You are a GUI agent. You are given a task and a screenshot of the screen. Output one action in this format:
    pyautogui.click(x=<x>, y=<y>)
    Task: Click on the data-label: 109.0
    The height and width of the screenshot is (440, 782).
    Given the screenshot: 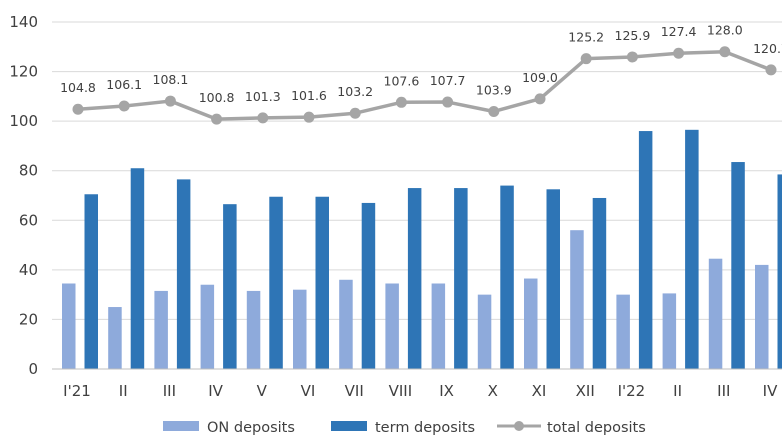 What is the action you would take?
    pyautogui.click(x=540, y=77)
    